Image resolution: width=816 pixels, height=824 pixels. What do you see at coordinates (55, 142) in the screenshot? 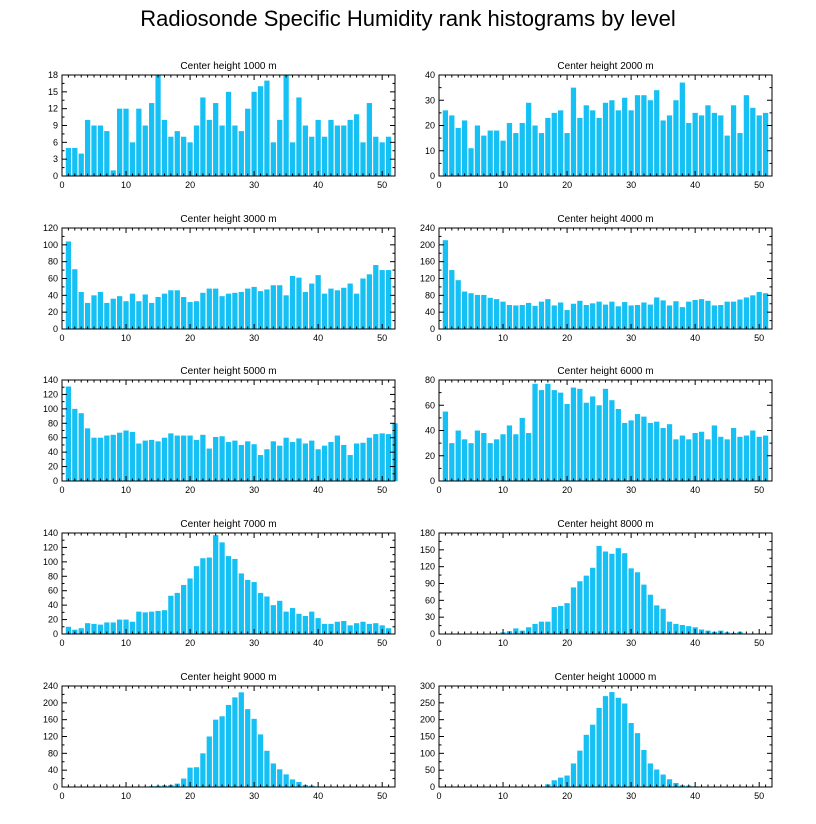
I see `y-tick-label: 6` at bounding box center [55, 142].